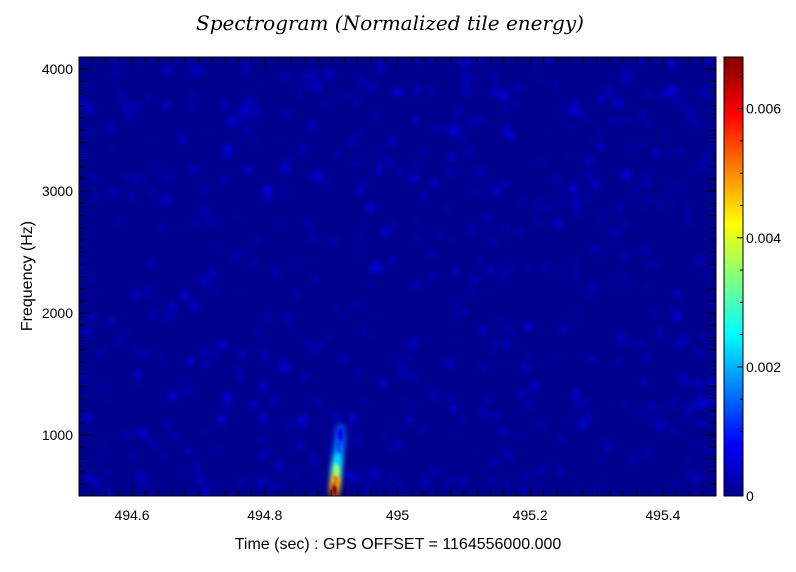 The image size is (796, 572). I want to click on x-axis-label: Time (sec) : GPS OFFSET = 1164556000.000, so click(398, 544).